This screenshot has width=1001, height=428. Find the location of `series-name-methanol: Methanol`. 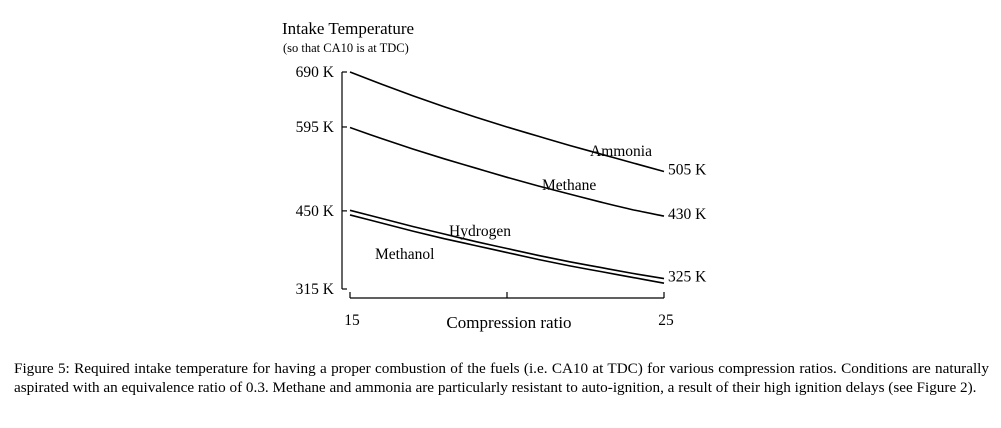

series-name-methanol: Methanol is located at coordinates (404, 254).